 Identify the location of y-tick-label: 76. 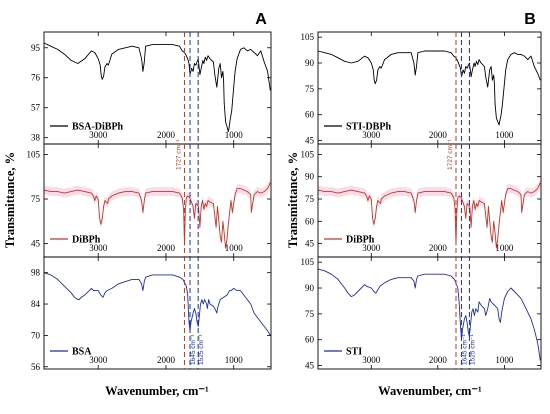
(36, 78).